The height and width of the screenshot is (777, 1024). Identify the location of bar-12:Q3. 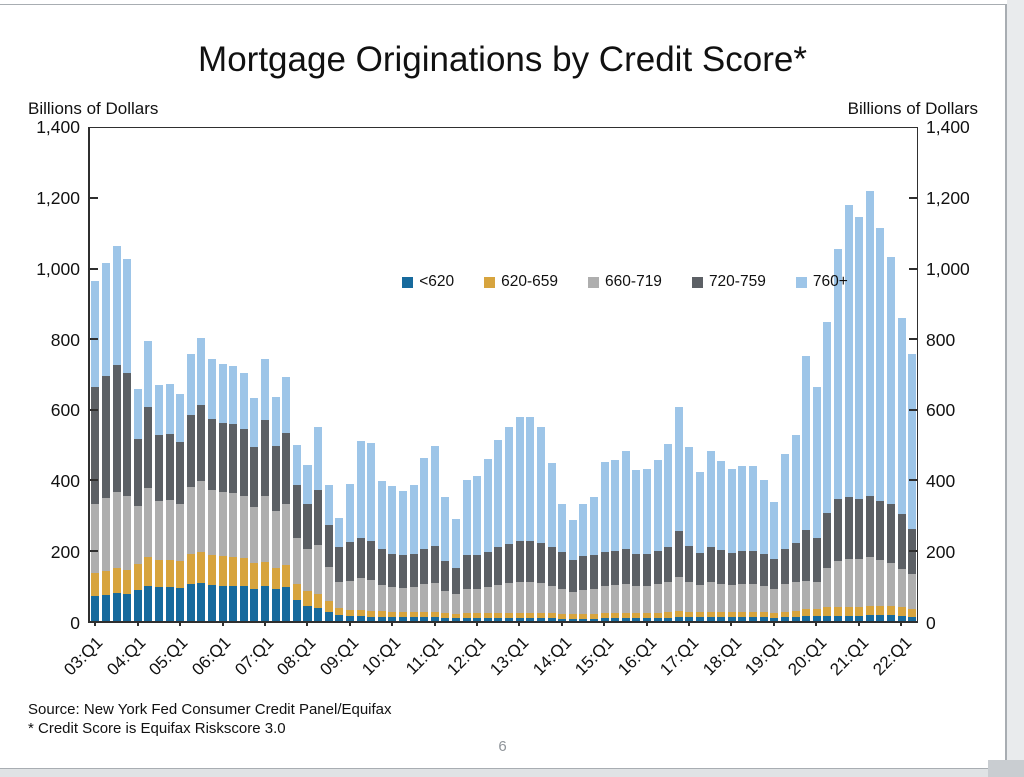
(498, 374).